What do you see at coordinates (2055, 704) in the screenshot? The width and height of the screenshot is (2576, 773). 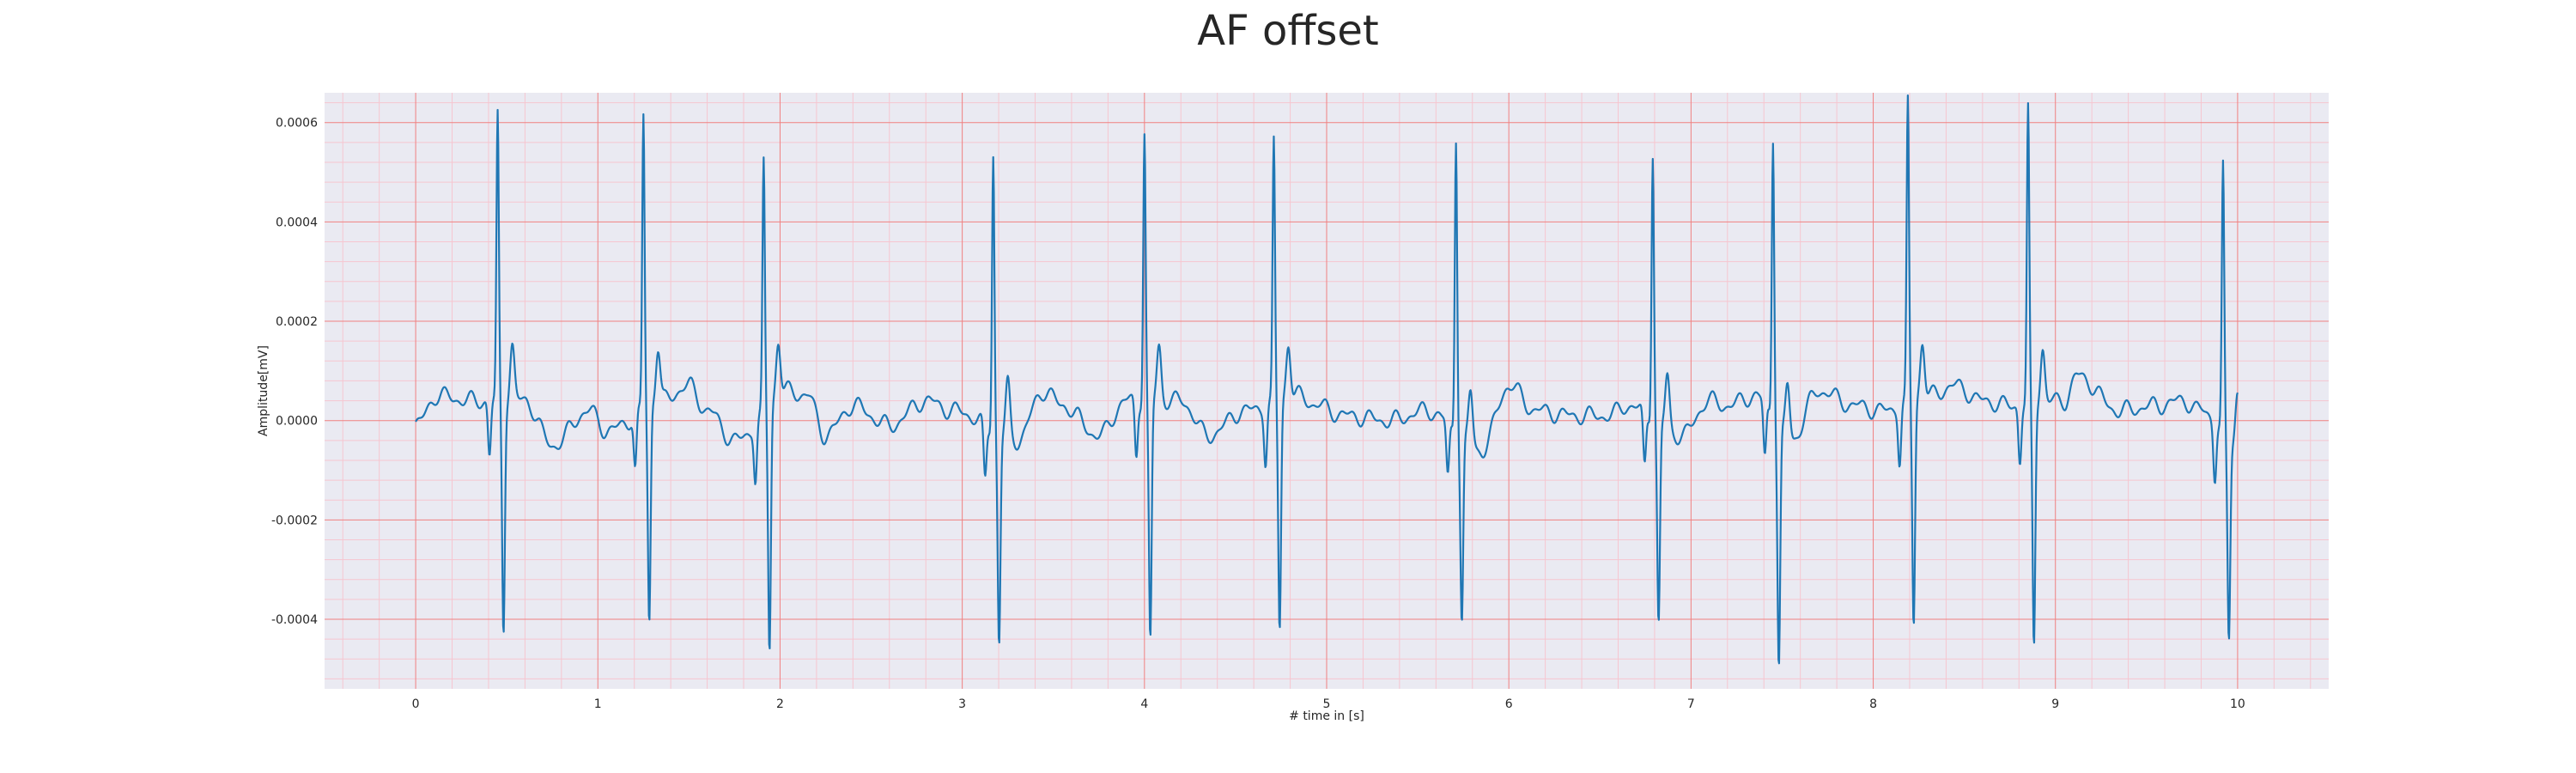 I see `x-tick-label: 9` at bounding box center [2055, 704].